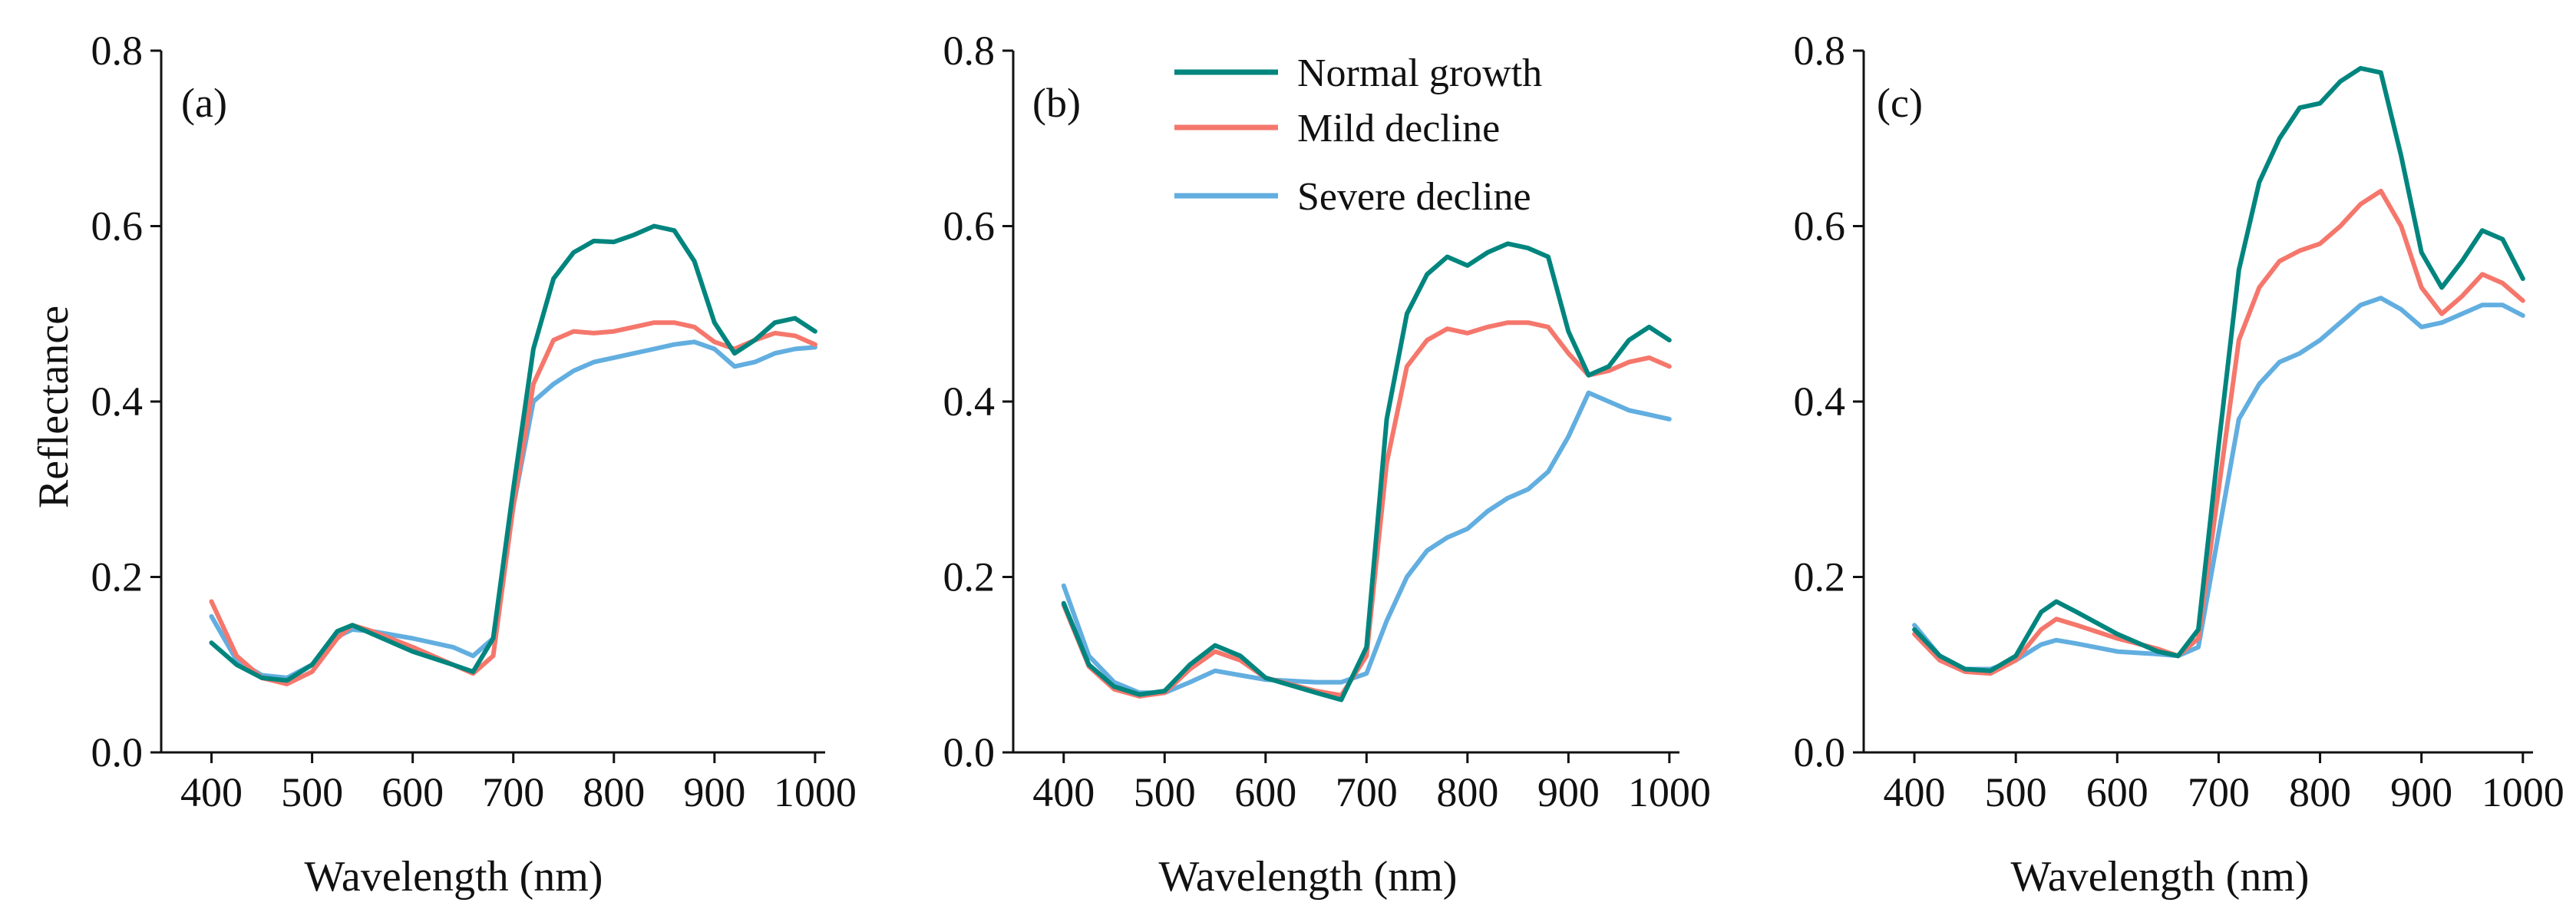 The image size is (2576, 919). What do you see at coordinates (815, 792) in the screenshot?
I see `x-tick-label-a: 1000` at bounding box center [815, 792].